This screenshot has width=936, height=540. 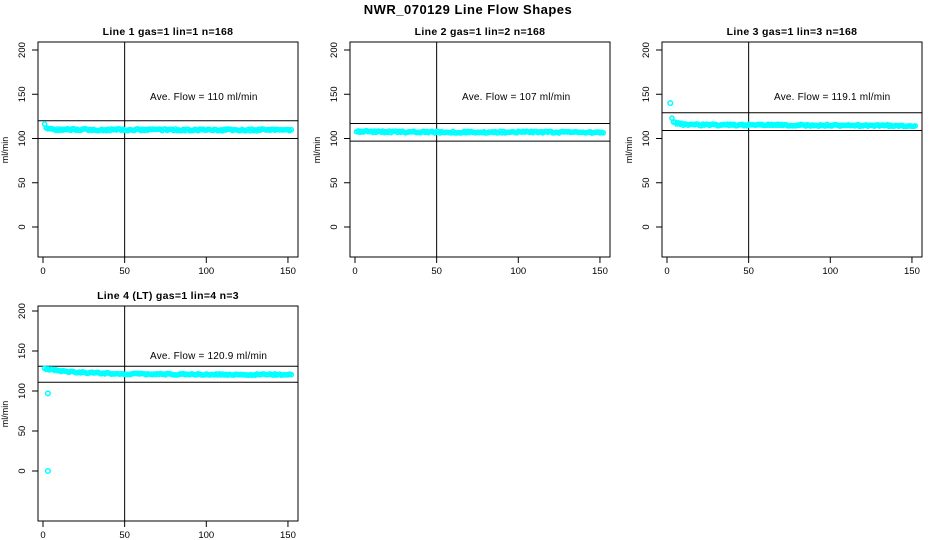 What do you see at coordinates (468, 9) in the screenshot?
I see `figure-title: NWR_070129 Line Flow Shapes` at bounding box center [468, 9].